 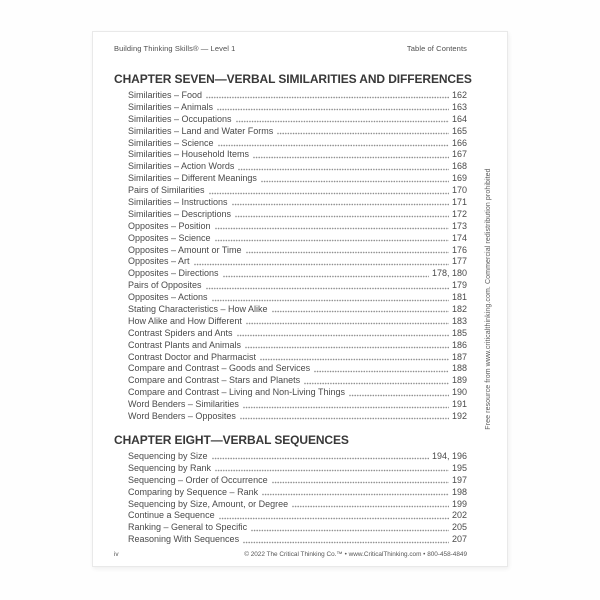 What do you see at coordinates (459, 285) in the screenshot?
I see `entry-page: 179` at bounding box center [459, 285].